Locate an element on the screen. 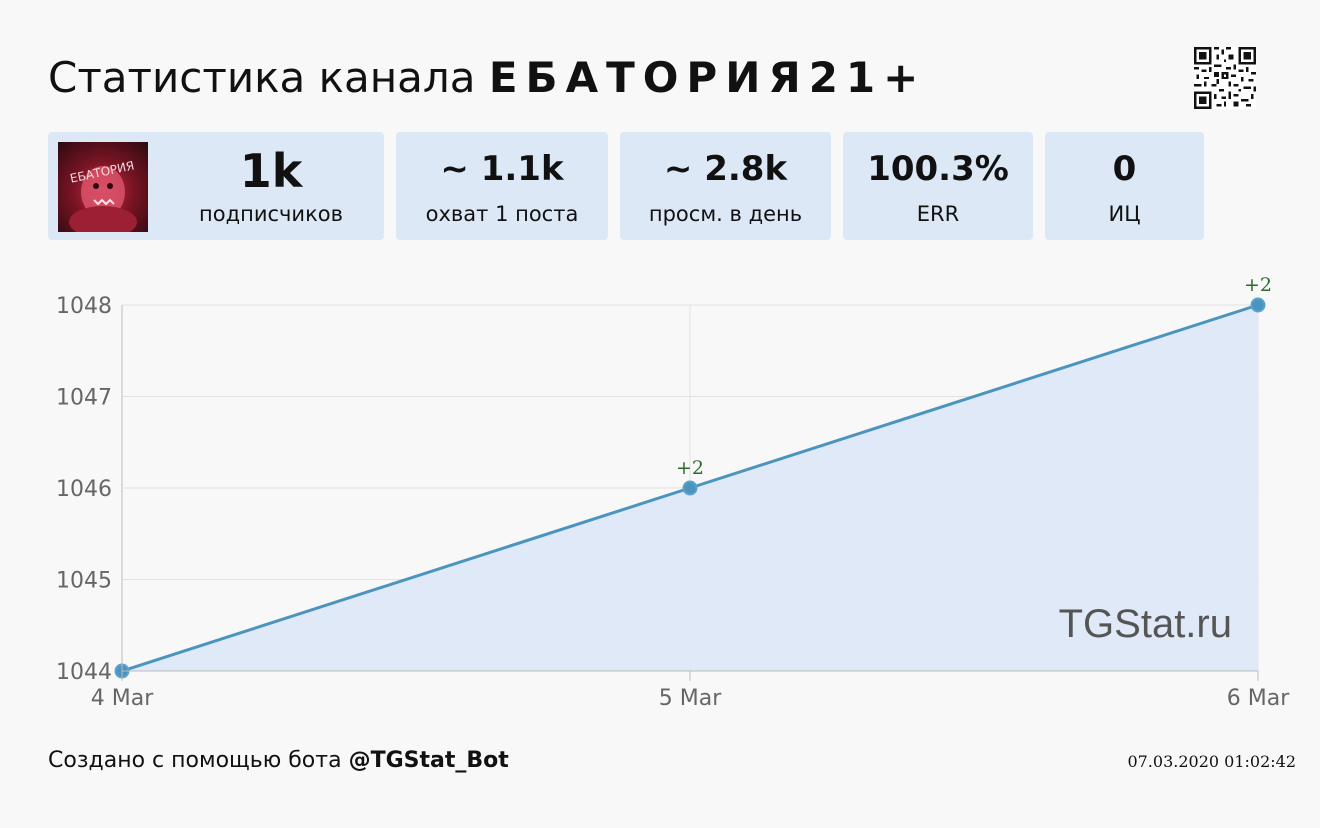 This screenshot has width=1320, height=828. reach-value: ~ 1.1k is located at coordinates (502, 169).